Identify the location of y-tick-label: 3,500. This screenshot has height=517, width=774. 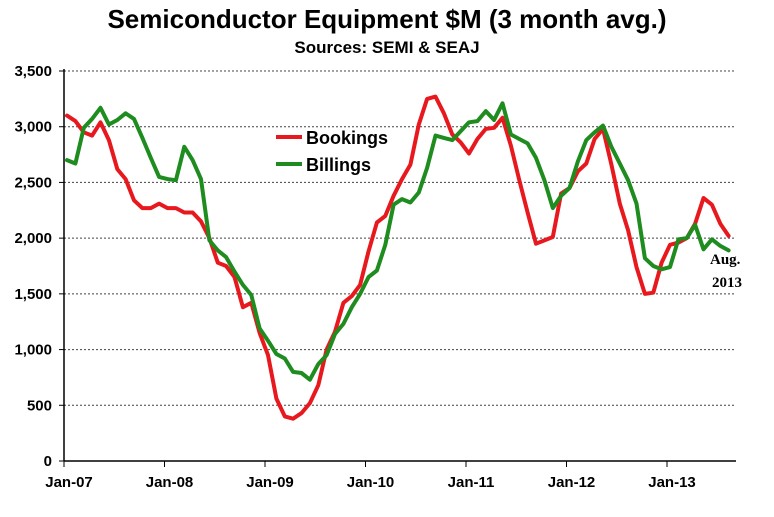
(33, 71).